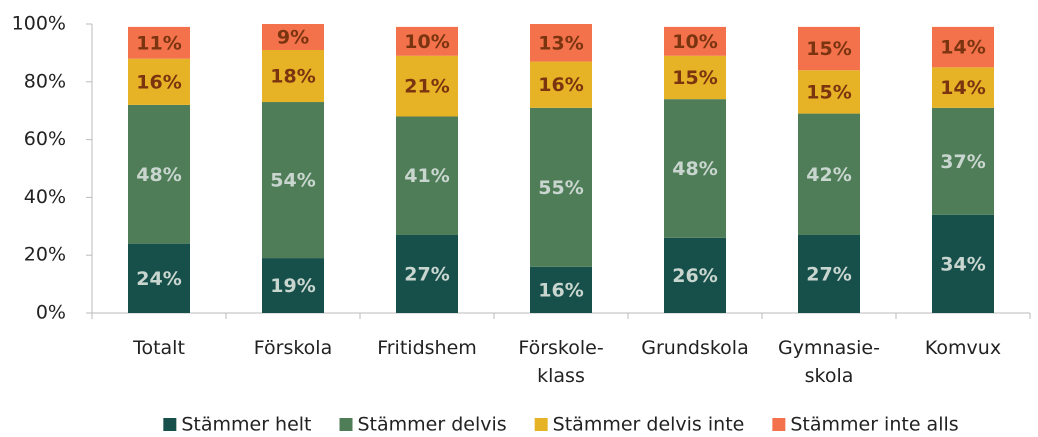  Describe the element at coordinates (45, 197) in the screenshot. I see `y-tick-label: 40%` at that location.